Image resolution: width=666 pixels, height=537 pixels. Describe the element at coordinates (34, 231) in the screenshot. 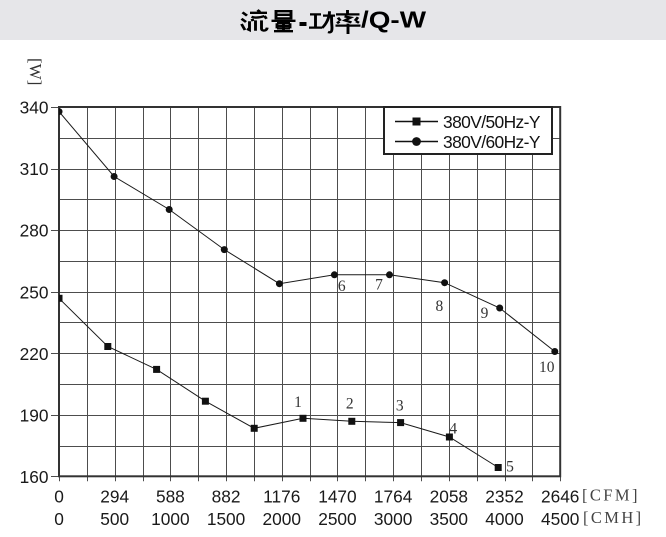

I see `svg-text: 280` at that location.